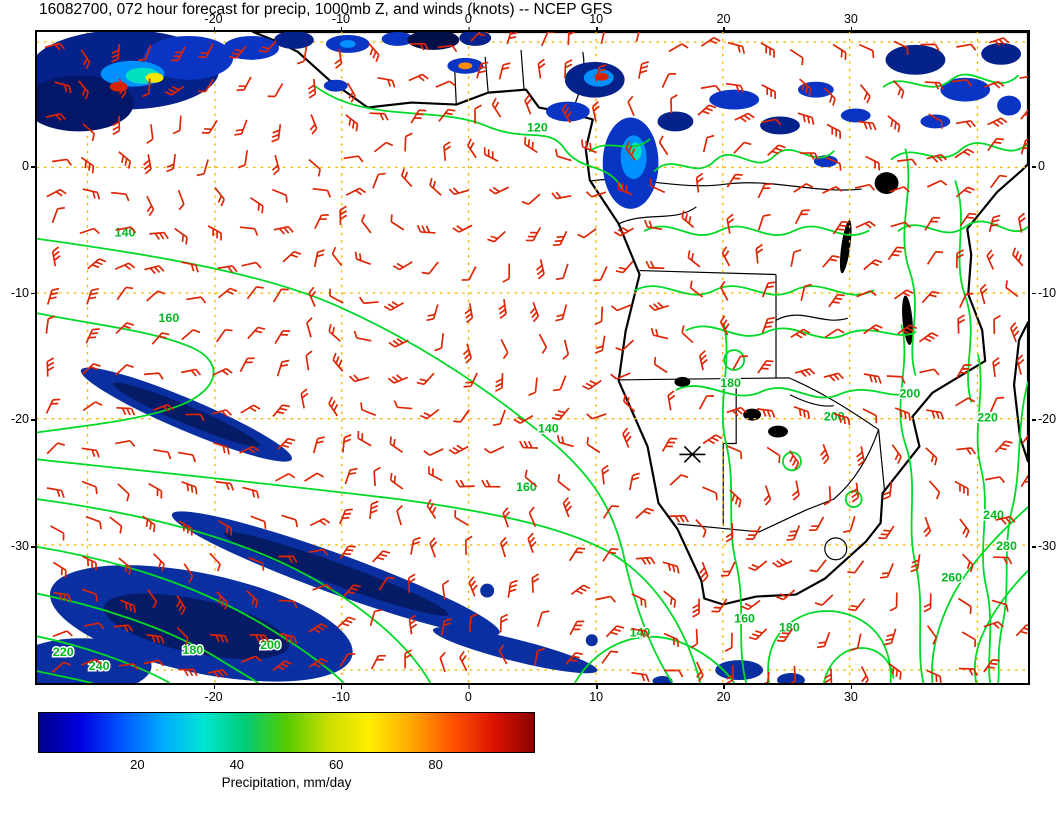  Describe the element at coordinates (752, 414) in the screenshot. I see `okavango-pan` at that location.